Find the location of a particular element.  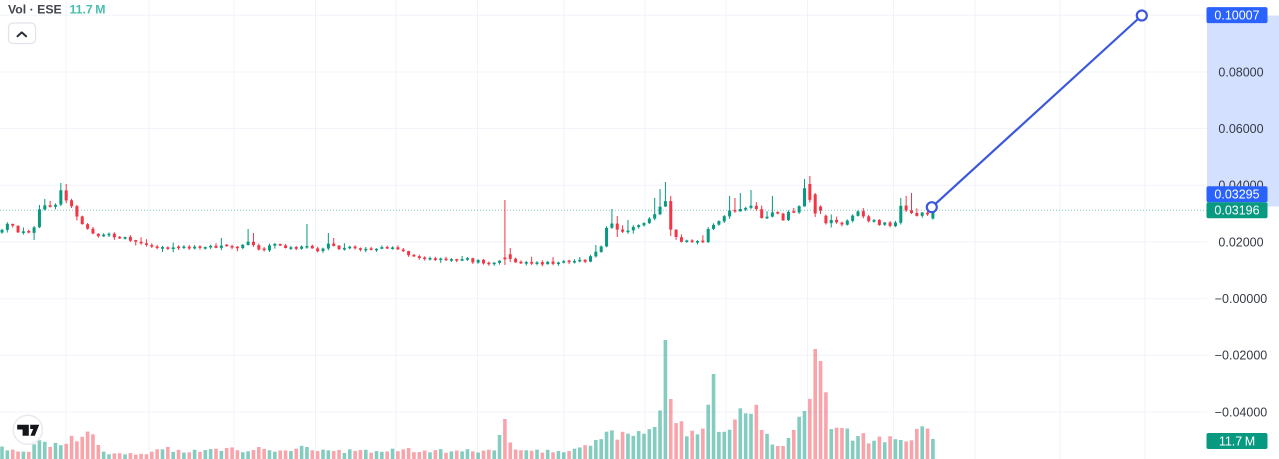

svg-text: 0.08000 is located at coordinates (1240, 72).